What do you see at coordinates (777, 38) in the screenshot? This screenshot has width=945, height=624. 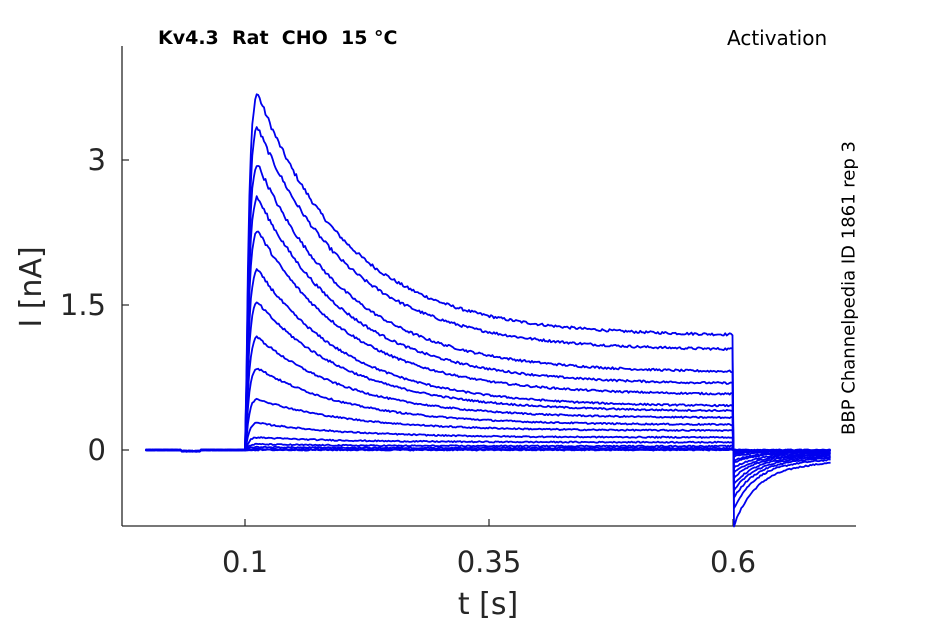 I see `chart-title-right: Activation` at bounding box center [777, 38].